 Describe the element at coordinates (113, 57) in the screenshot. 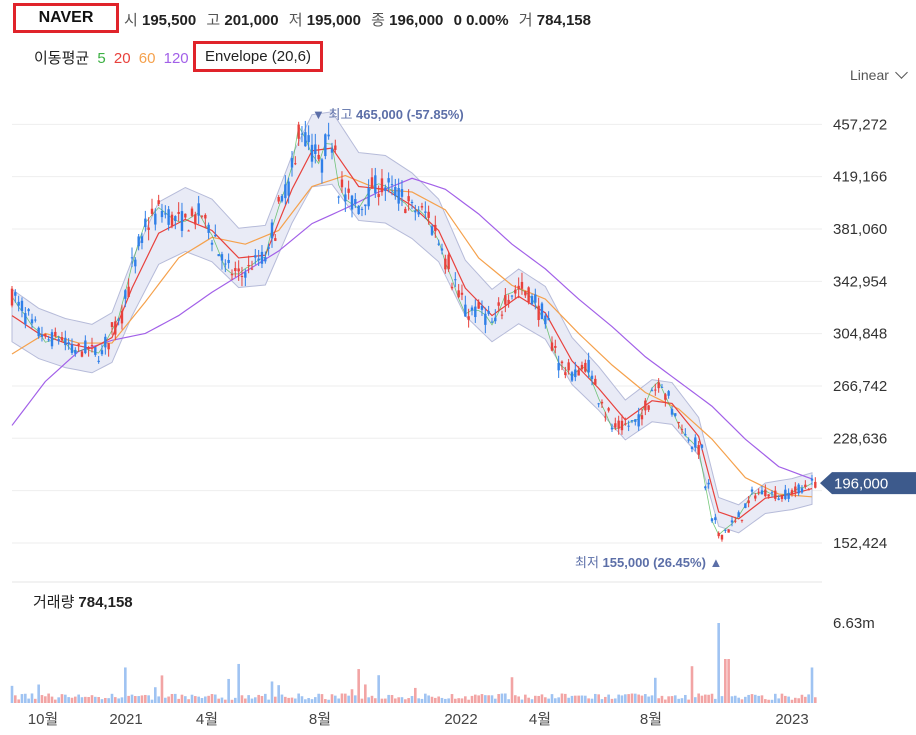

I see `moving-average-legend: 이동평균 5 20 60 120` at that location.